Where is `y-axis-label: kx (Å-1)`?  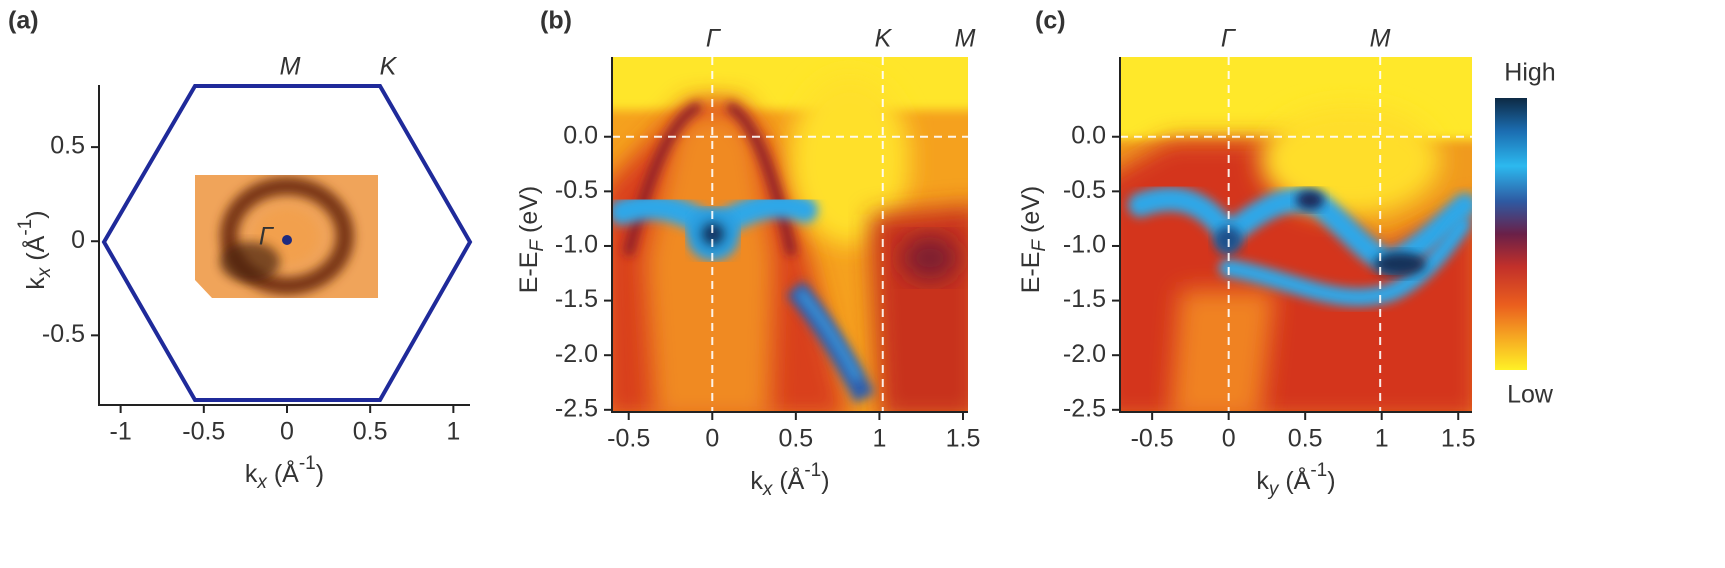
y-axis-label: kx (Å-1) is located at coordinates (35, 249).